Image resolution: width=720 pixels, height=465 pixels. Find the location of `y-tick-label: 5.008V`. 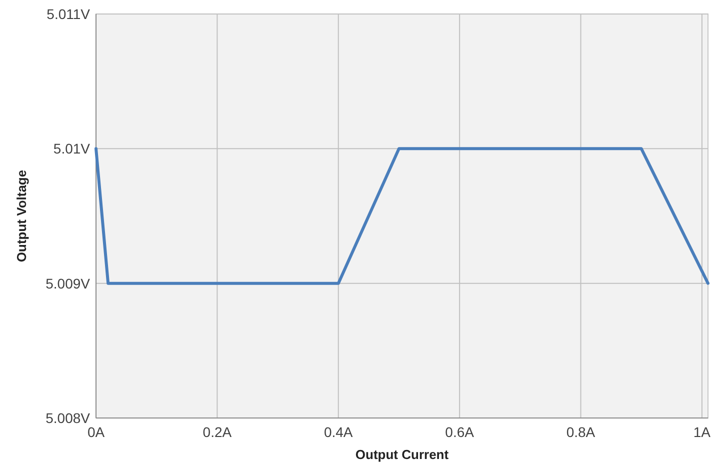

y-tick-label: 5.008V is located at coordinates (68, 418).